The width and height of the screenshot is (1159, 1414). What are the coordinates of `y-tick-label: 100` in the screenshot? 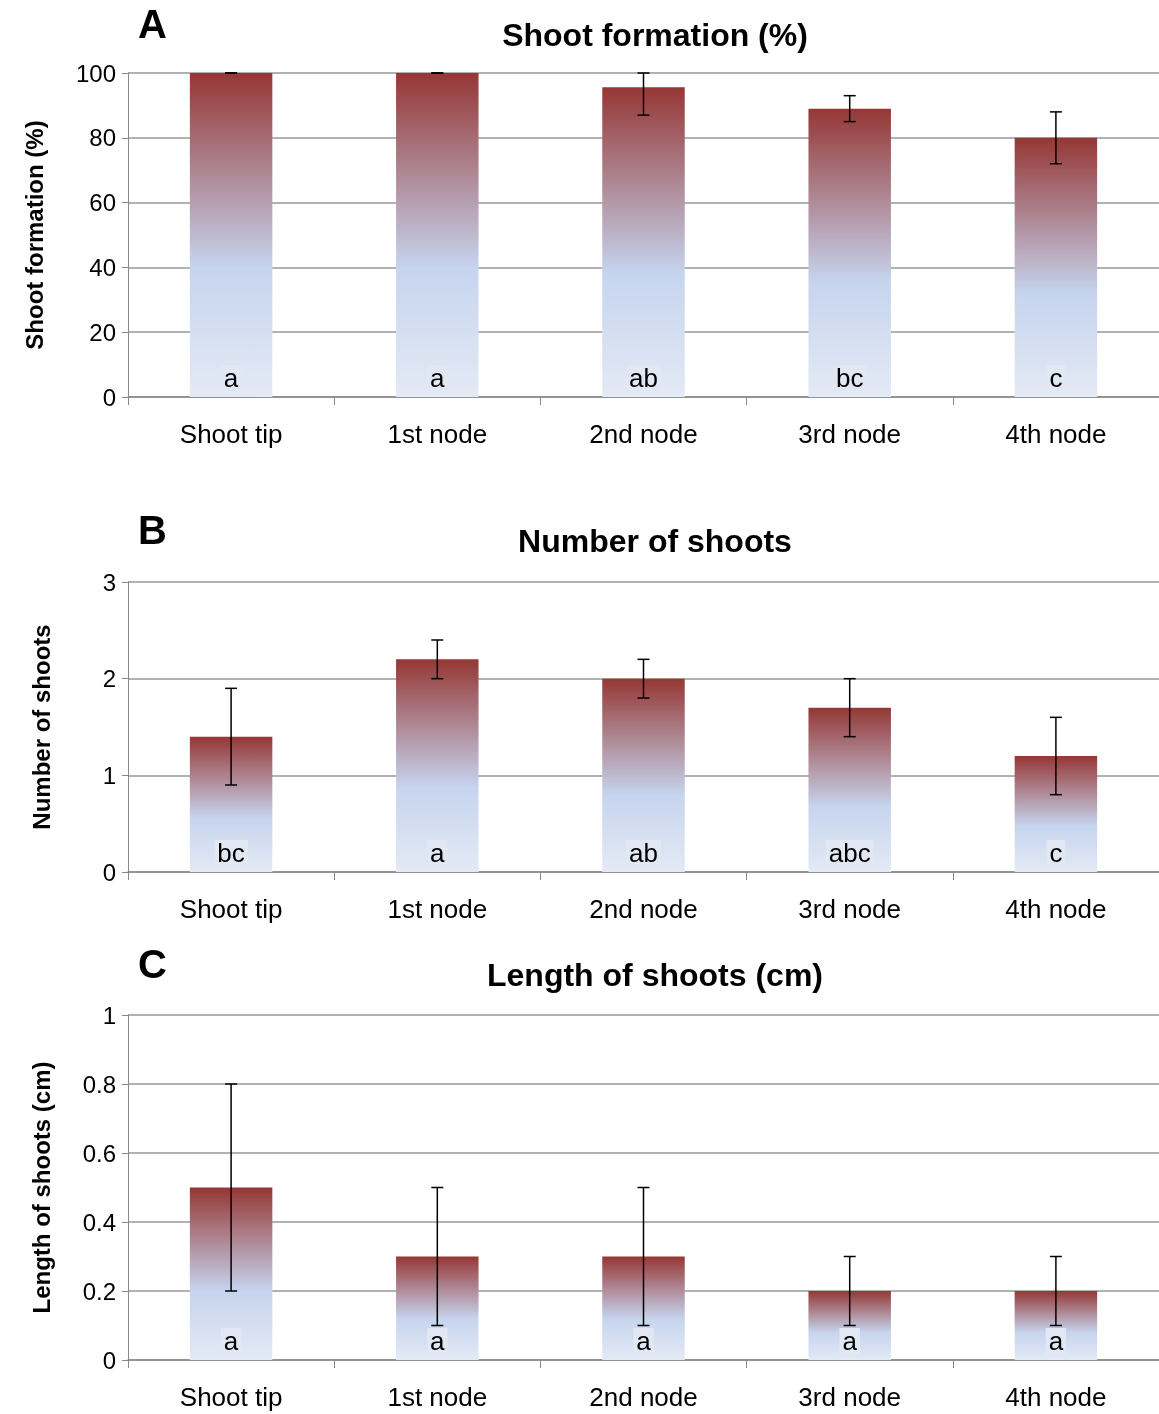 It's located at (95, 73).